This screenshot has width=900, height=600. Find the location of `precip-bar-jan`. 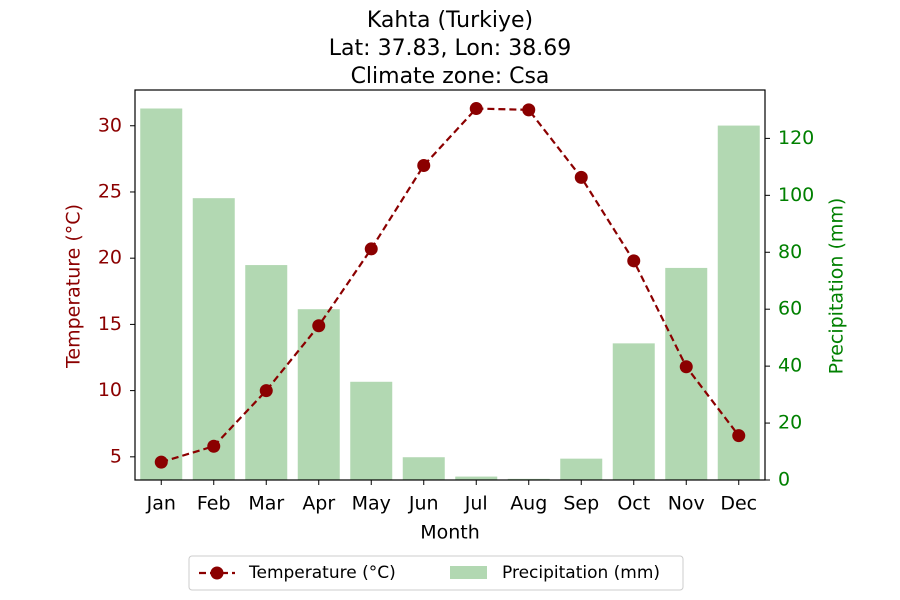

precip-bar-jan is located at coordinates (161, 294).